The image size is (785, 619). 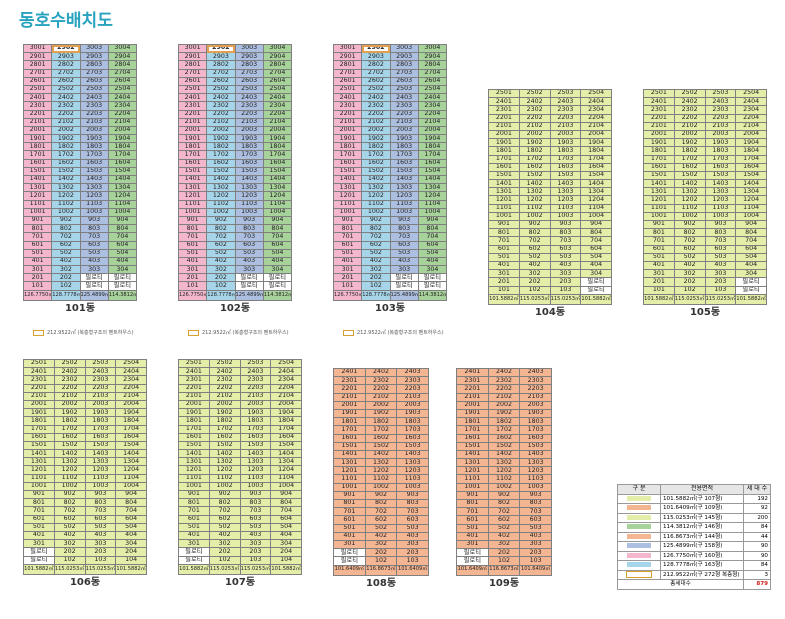 What do you see at coordinates (66, 89) in the screenshot?
I see `unit-cell: 2502` at bounding box center [66, 89].